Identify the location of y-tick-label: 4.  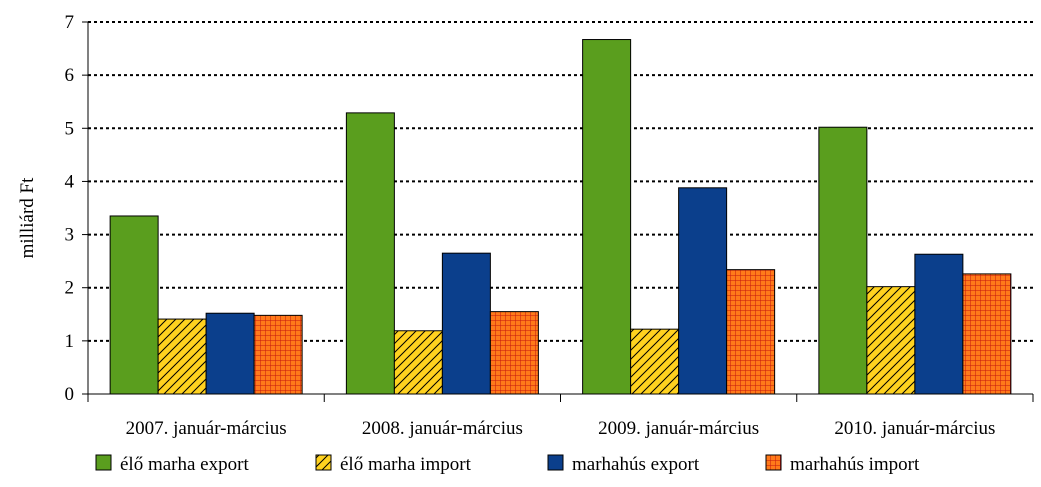
(70, 181).